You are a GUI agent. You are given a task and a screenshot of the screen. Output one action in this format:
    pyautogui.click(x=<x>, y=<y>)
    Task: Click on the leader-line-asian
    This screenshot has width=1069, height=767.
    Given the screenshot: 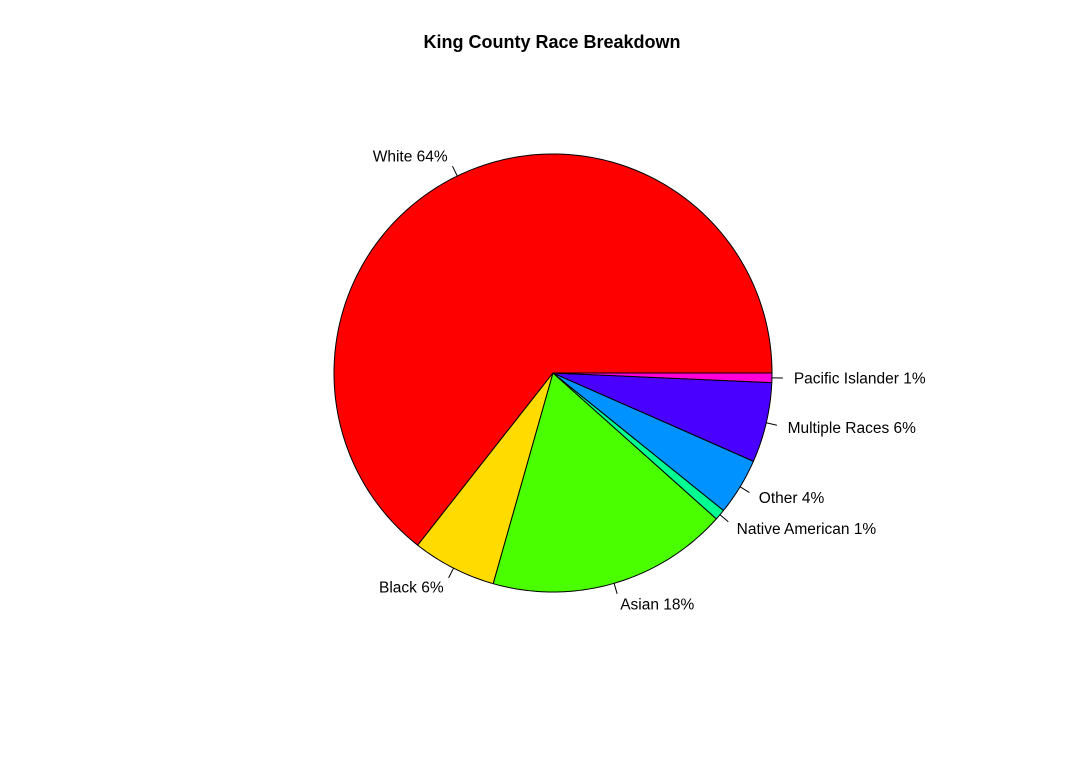 What is the action you would take?
    pyautogui.click(x=615, y=588)
    